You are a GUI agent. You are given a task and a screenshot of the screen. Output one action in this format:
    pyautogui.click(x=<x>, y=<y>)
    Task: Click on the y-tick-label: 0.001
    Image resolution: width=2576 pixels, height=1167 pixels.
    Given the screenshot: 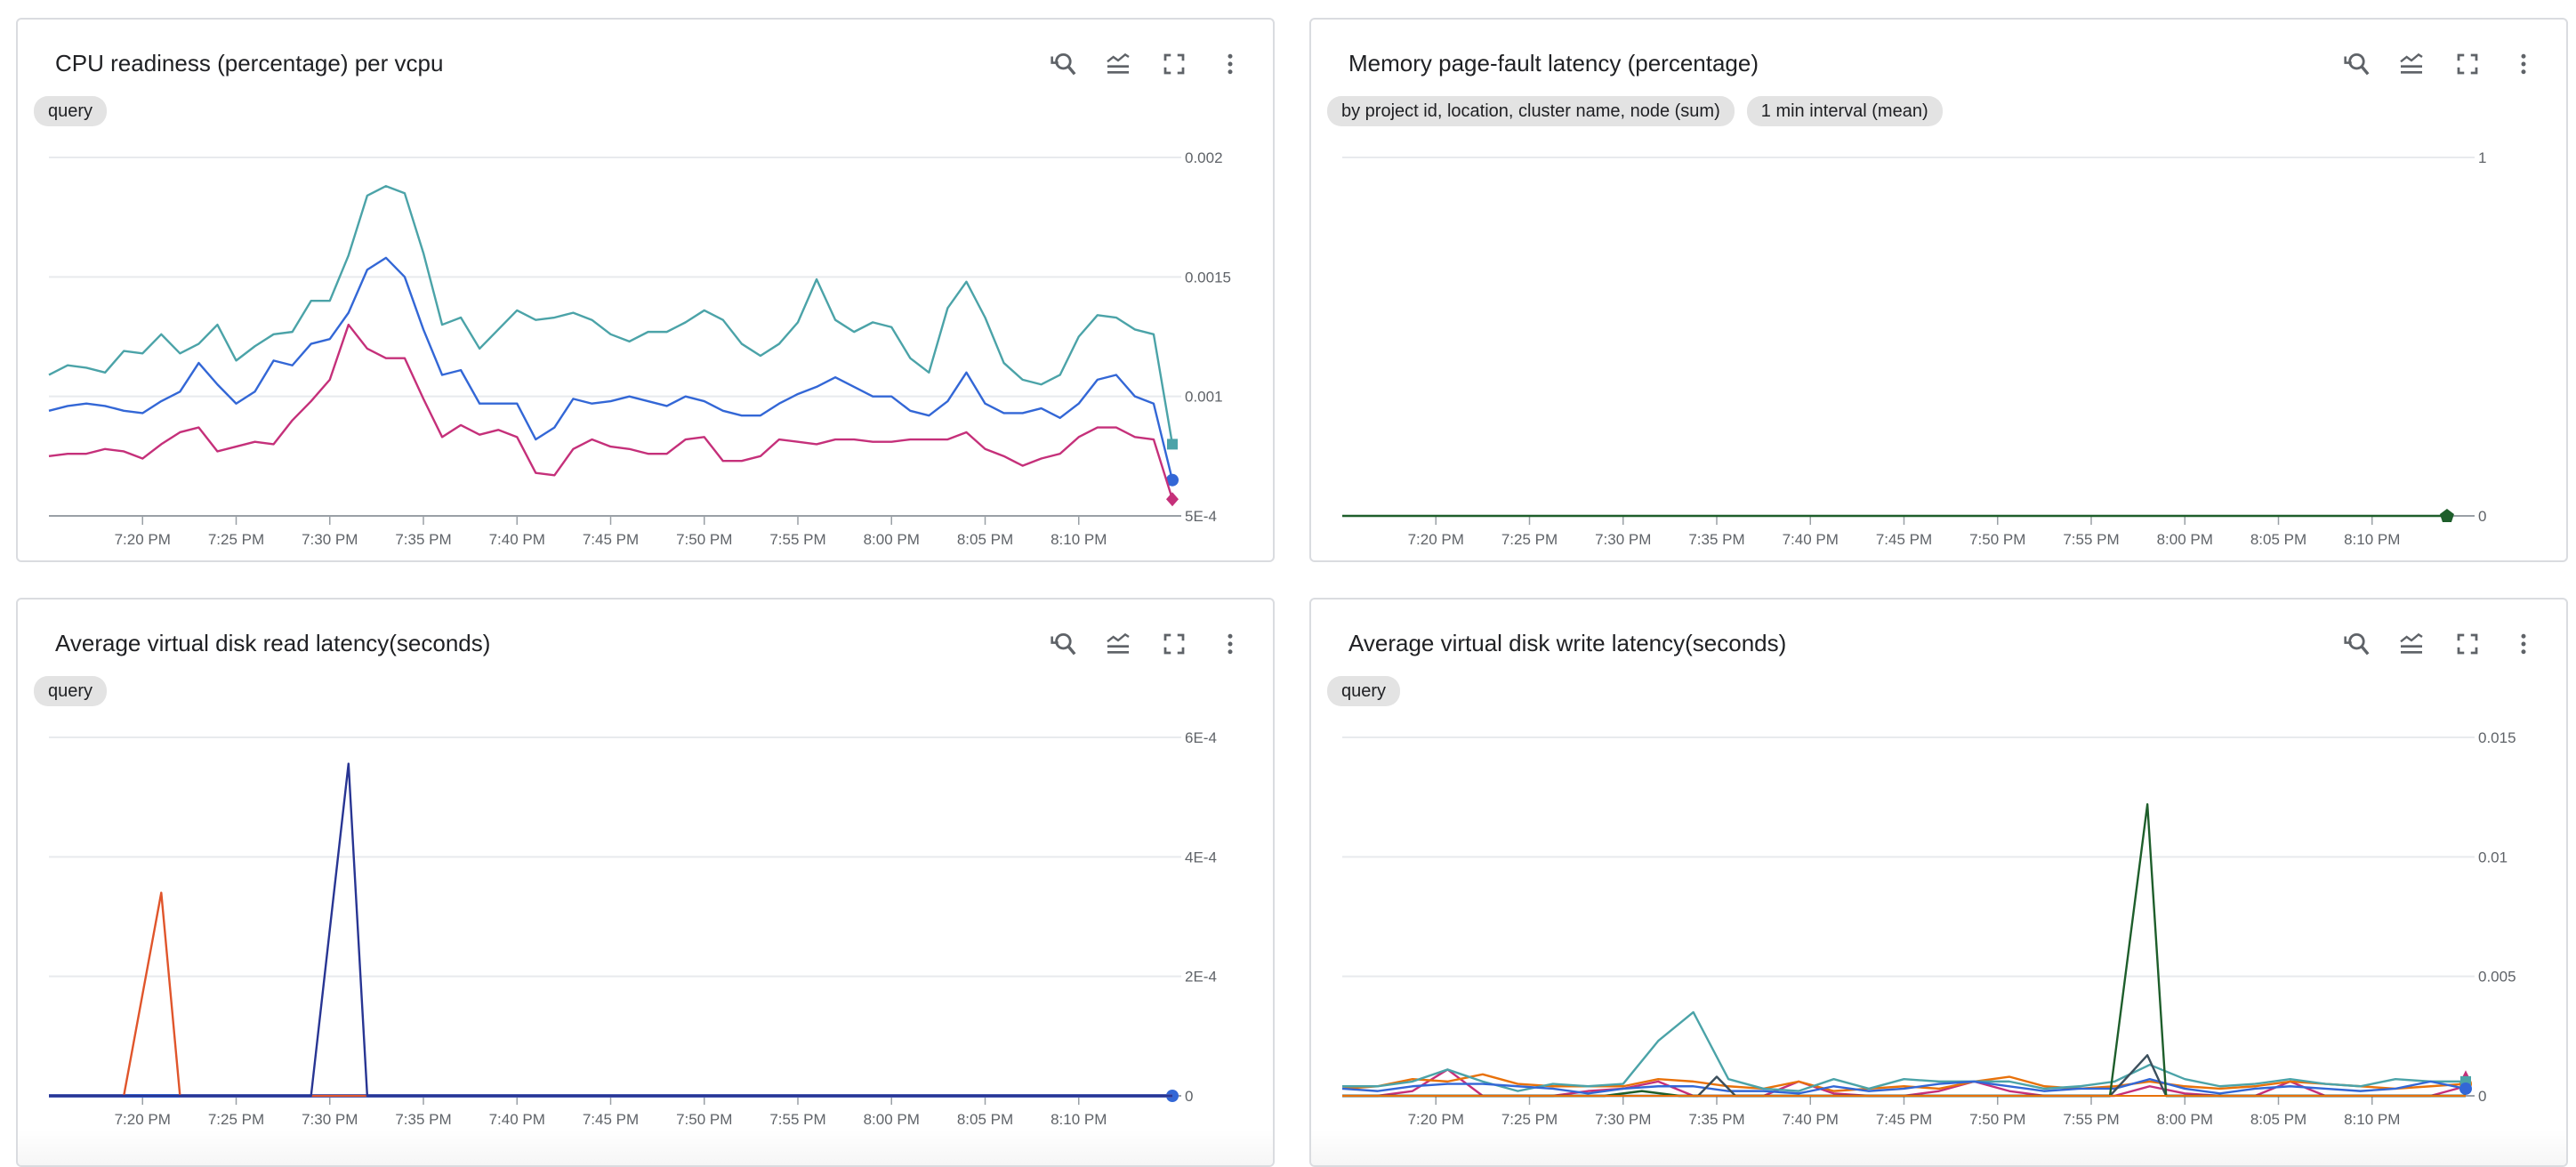 What is the action you would take?
    pyautogui.click(x=1204, y=397)
    